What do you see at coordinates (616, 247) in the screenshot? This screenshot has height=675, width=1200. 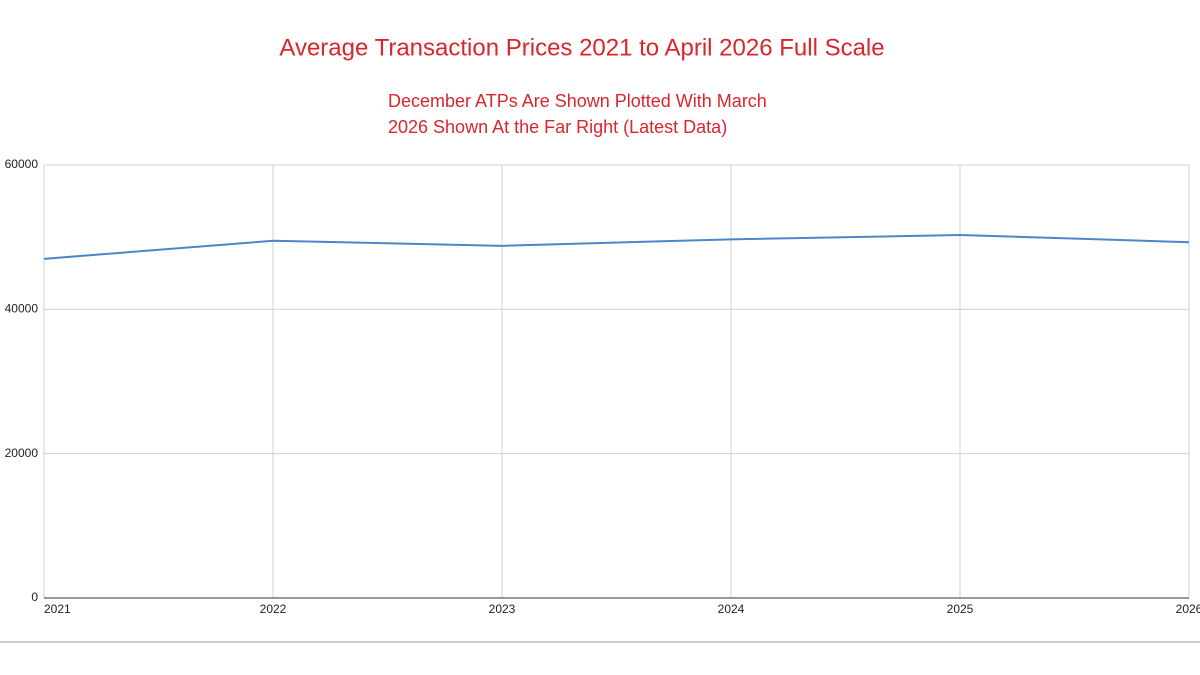 I see `data-line` at bounding box center [616, 247].